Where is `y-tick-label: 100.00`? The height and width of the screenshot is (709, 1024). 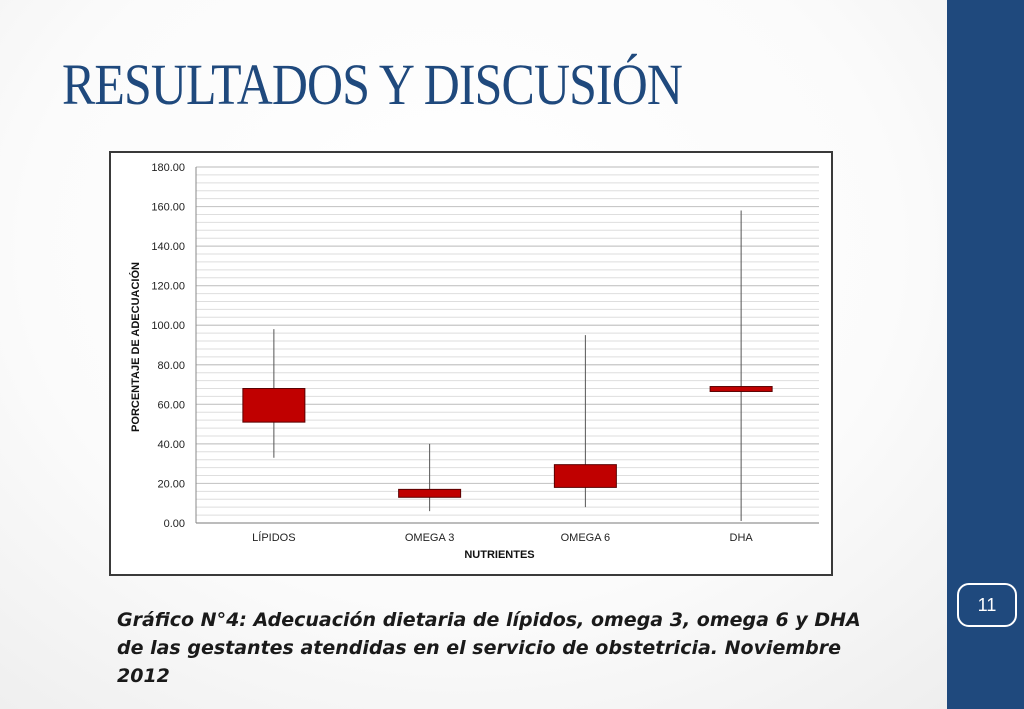 y-tick-label: 100.00 is located at coordinates (168, 326).